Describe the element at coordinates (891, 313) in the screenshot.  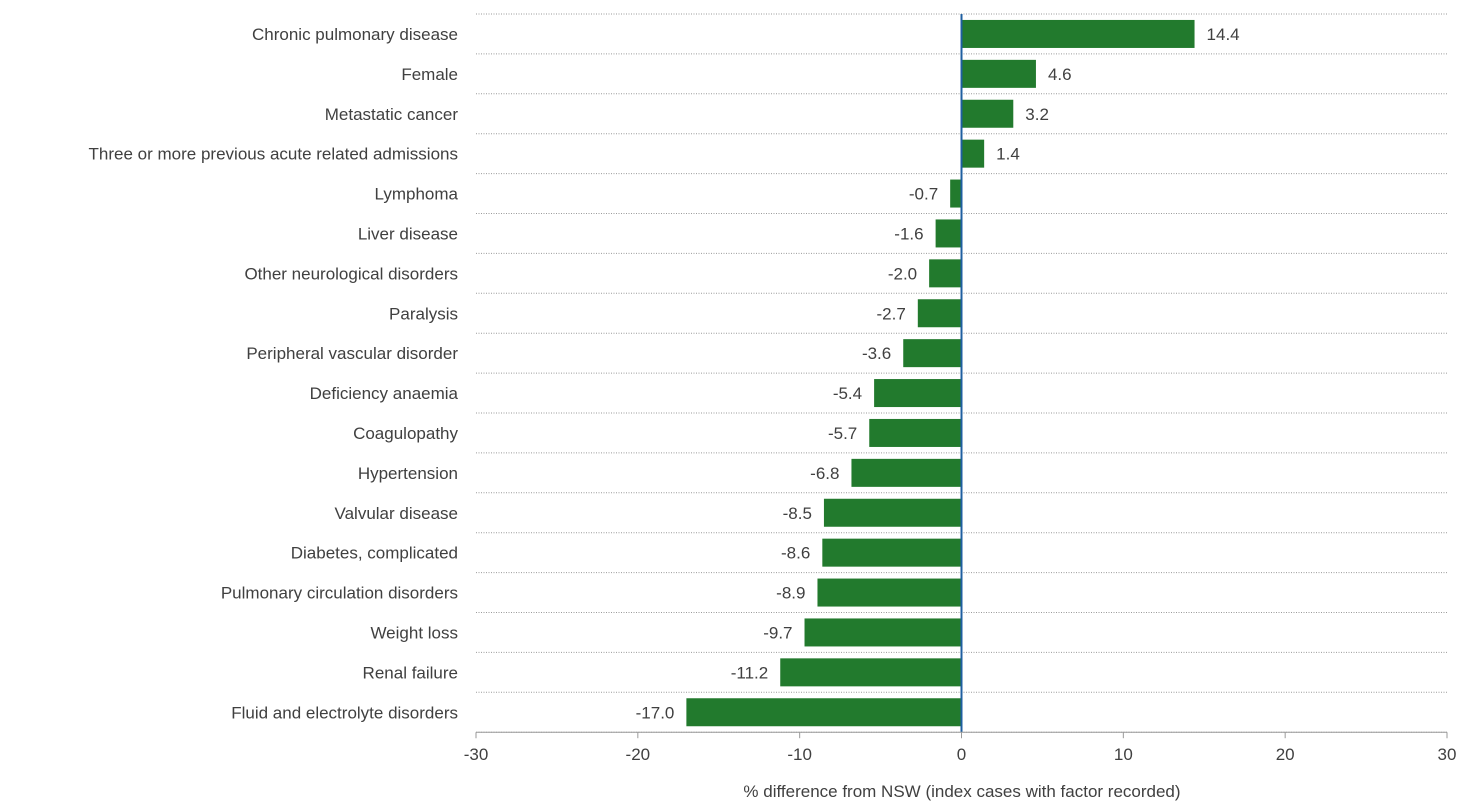
I see `value-label: -2.7` at that location.